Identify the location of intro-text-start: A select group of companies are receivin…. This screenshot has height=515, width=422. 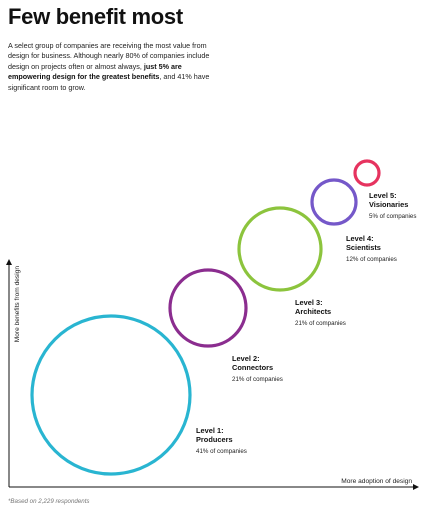
(109, 56).